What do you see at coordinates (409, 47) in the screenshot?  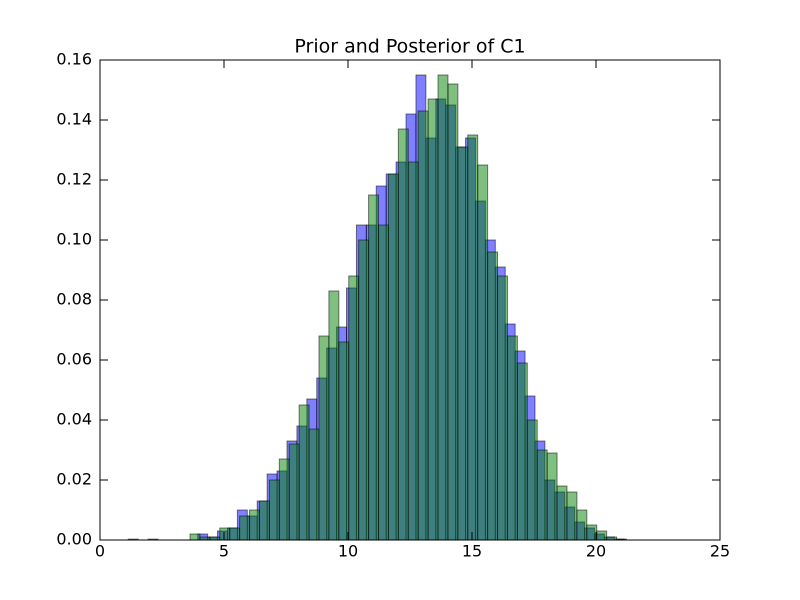 I see `chart-title: Prior and Posterior of C1` at bounding box center [409, 47].